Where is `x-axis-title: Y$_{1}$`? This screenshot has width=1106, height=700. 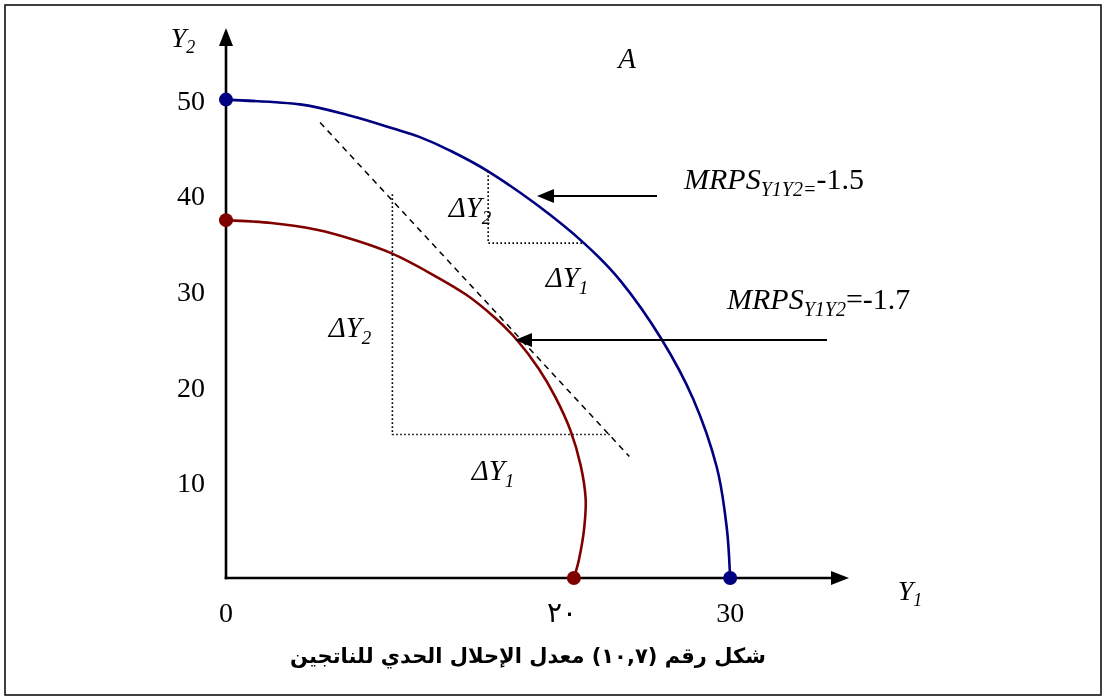 x-axis-title: Y$_{1}$ is located at coordinates (910, 592).